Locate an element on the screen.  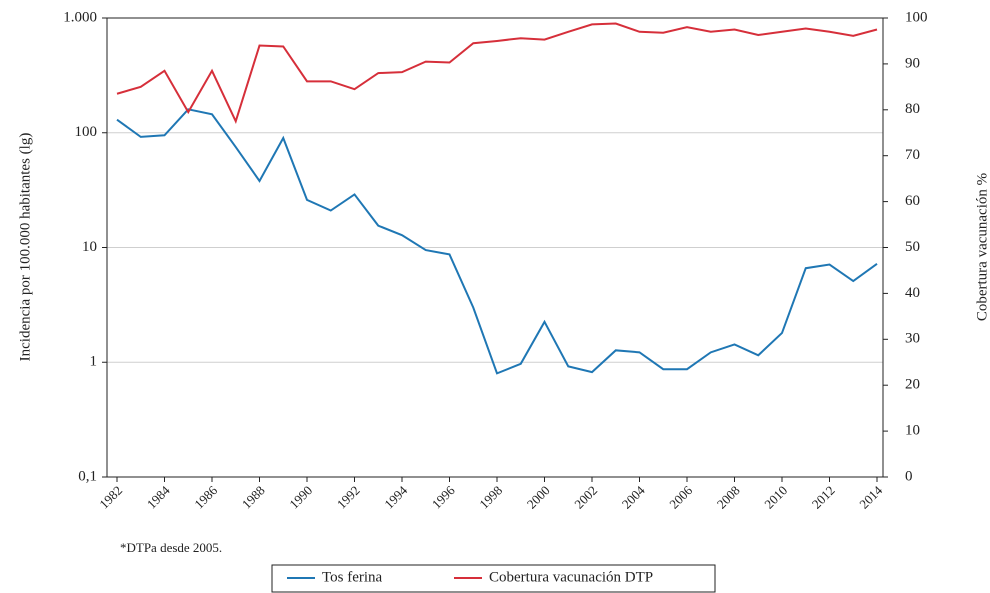
data-line is located at coordinates (497, 73).